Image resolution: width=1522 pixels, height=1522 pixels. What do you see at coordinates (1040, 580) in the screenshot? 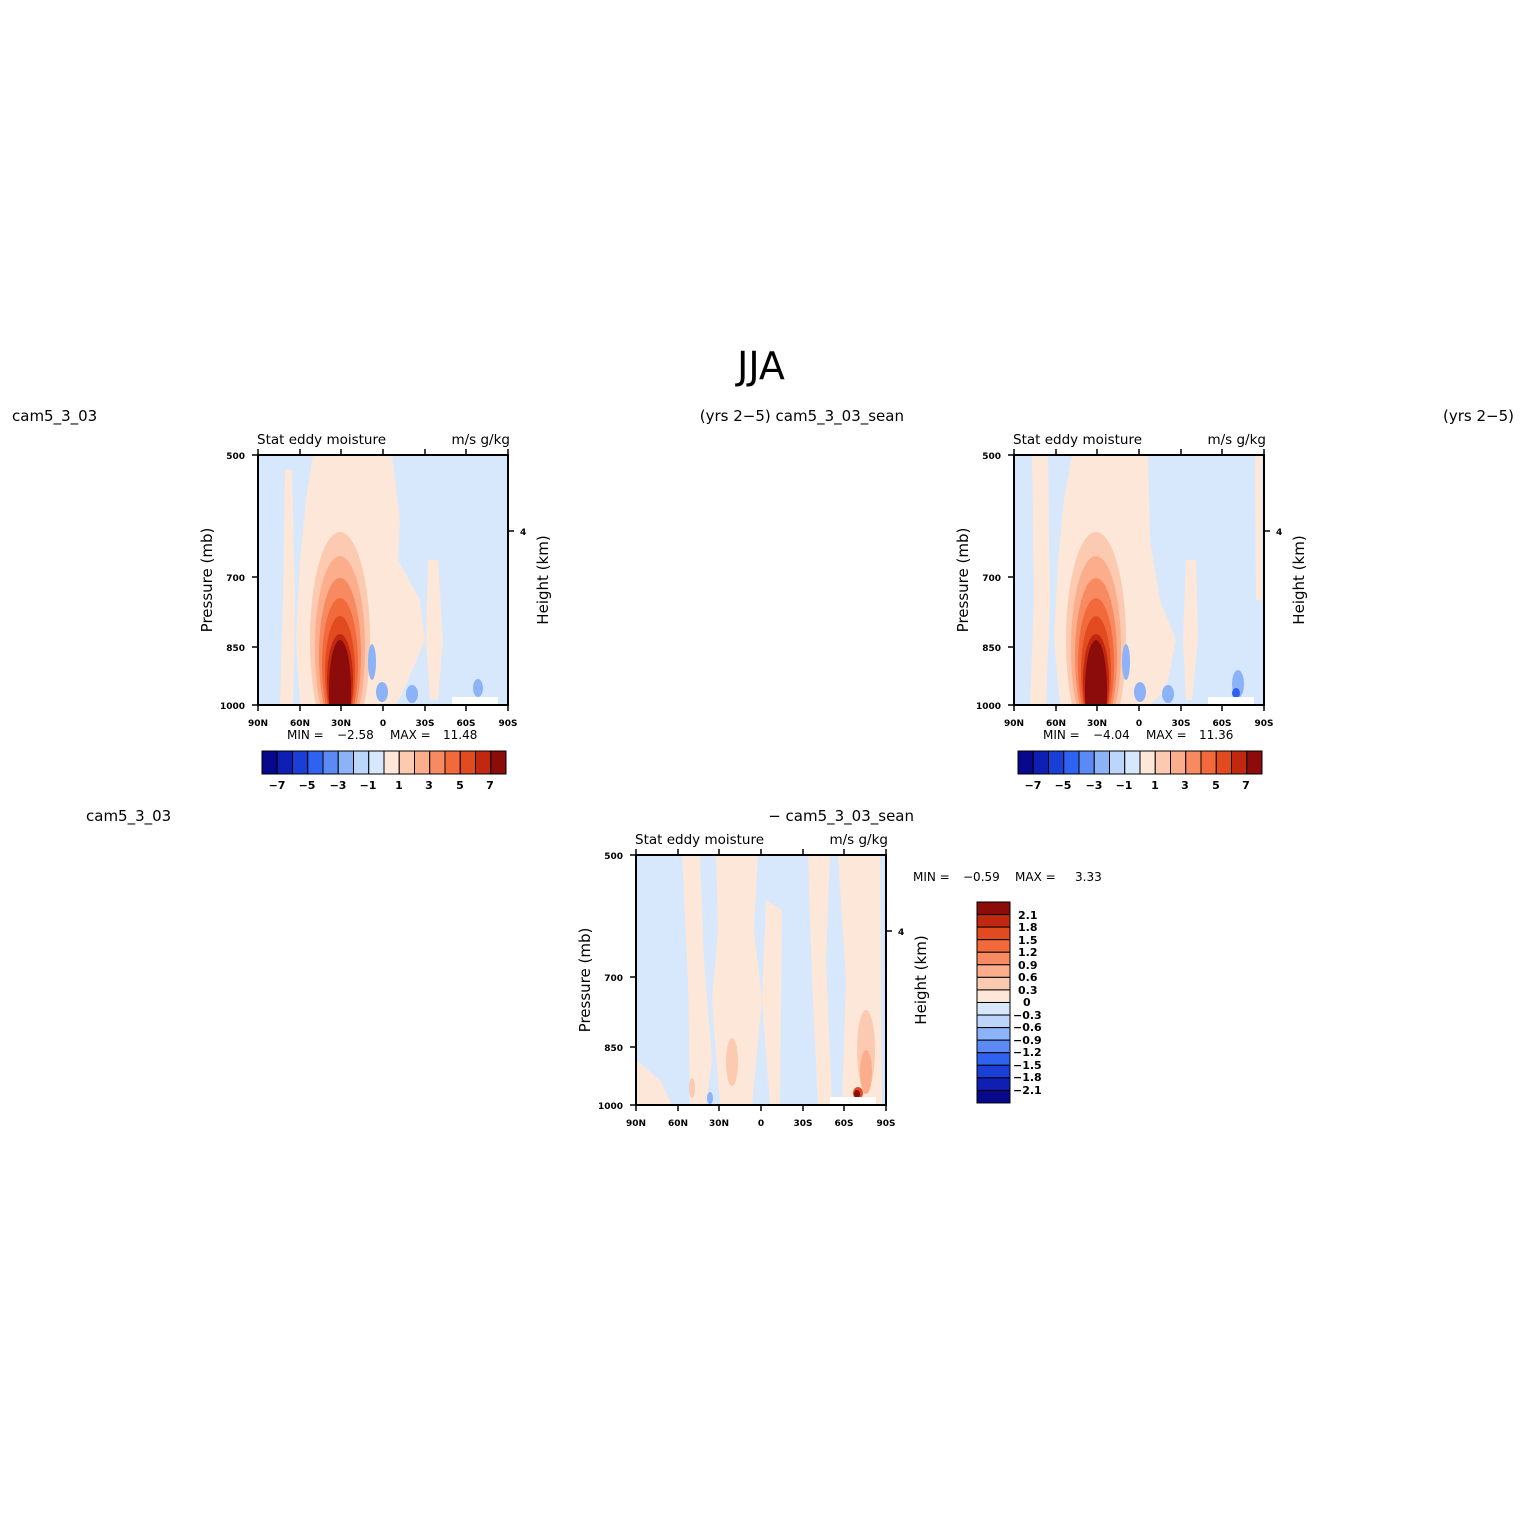
I see `panel-2-positive-strip-north` at bounding box center [1040, 580].